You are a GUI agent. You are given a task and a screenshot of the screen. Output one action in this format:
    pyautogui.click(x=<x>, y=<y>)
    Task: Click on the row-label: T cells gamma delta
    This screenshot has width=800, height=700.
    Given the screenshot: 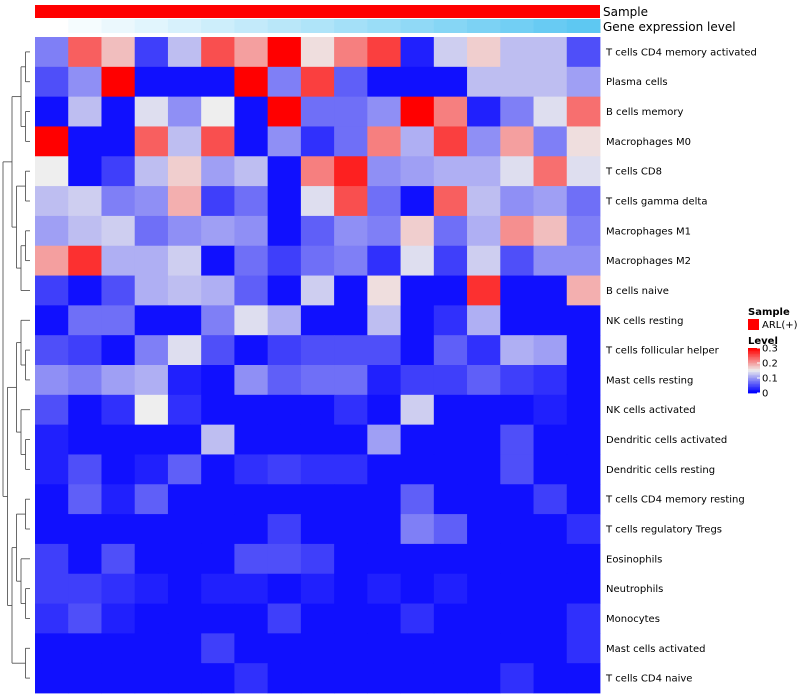 What is the action you would take?
    pyautogui.click(x=656, y=202)
    